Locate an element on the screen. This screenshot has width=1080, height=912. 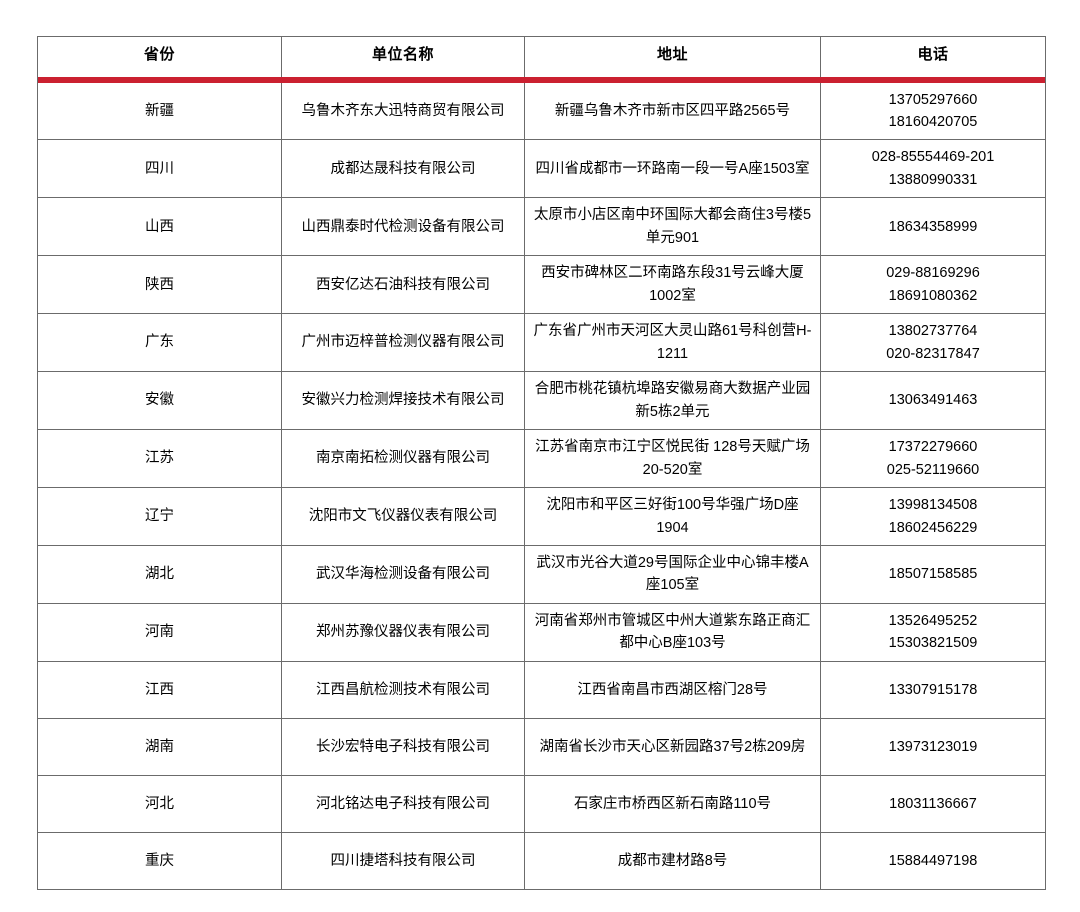
cell-phone: 18507158585 is located at coordinates (933, 574).